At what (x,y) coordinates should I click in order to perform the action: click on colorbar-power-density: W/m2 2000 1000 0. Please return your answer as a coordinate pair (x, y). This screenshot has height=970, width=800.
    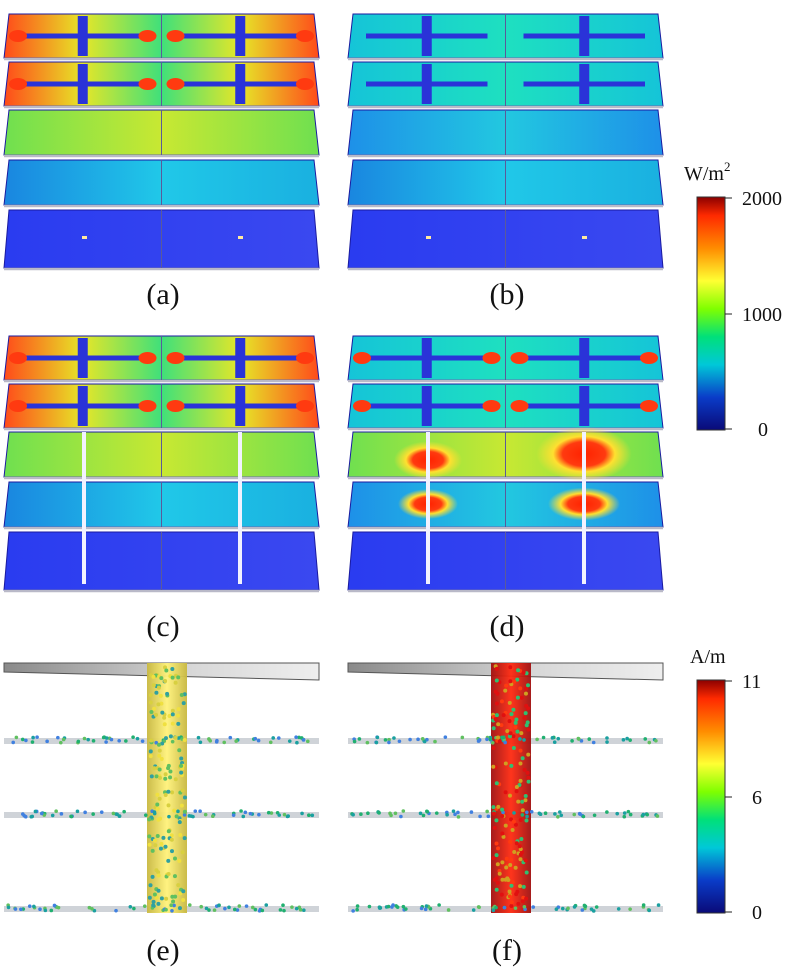
    Looking at the image, I should click on (733, 300).